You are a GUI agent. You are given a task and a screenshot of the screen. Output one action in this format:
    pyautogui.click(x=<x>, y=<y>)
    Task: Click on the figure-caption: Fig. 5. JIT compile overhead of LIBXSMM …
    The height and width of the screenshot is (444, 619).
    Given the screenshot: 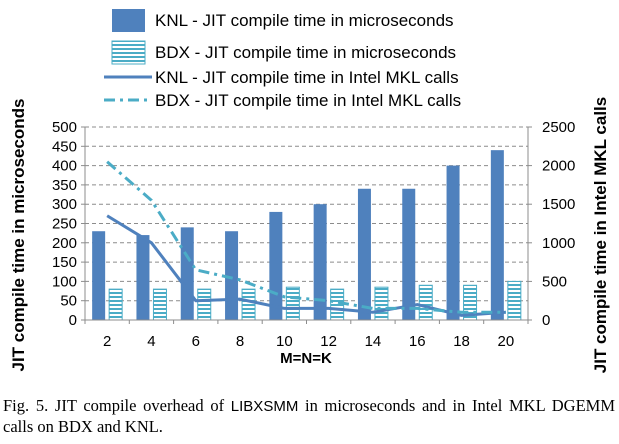 What is the action you would take?
    pyautogui.click(x=309, y=416)
    